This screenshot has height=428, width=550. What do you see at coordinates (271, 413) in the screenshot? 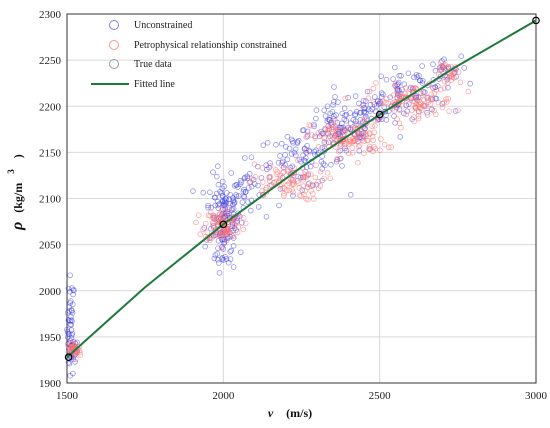
I see `x-axis-symbol: v` at bounding box center [271, 413].